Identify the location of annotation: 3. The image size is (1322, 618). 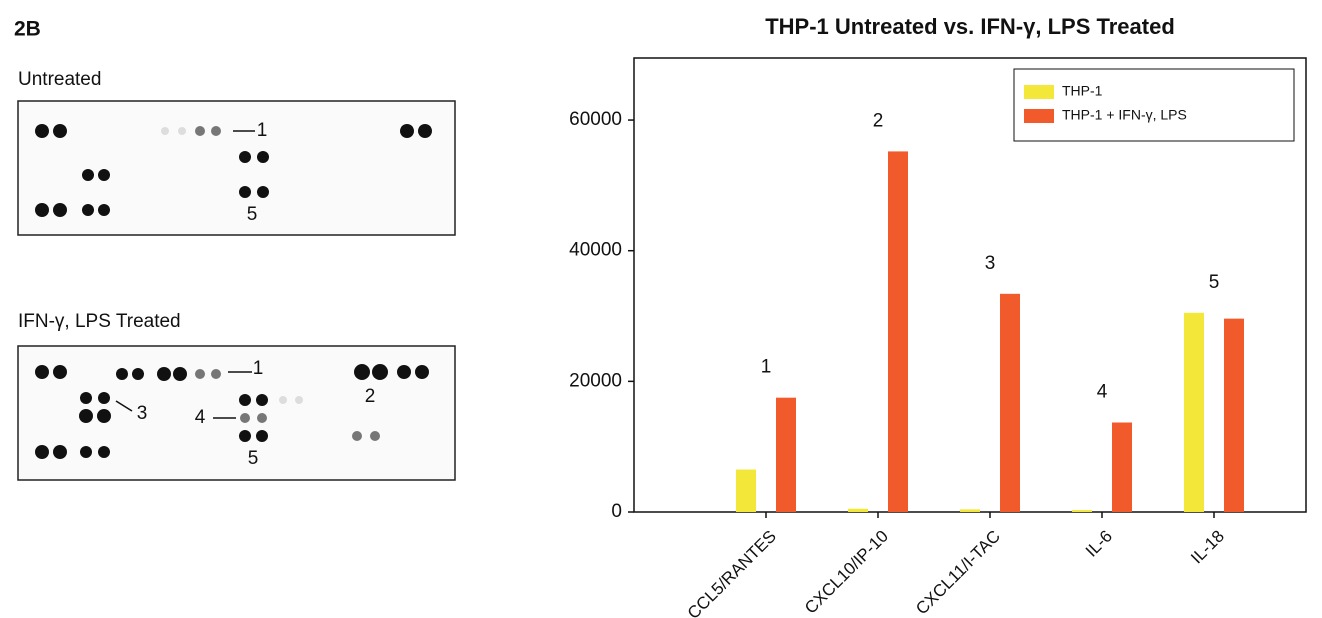
(990, 263).